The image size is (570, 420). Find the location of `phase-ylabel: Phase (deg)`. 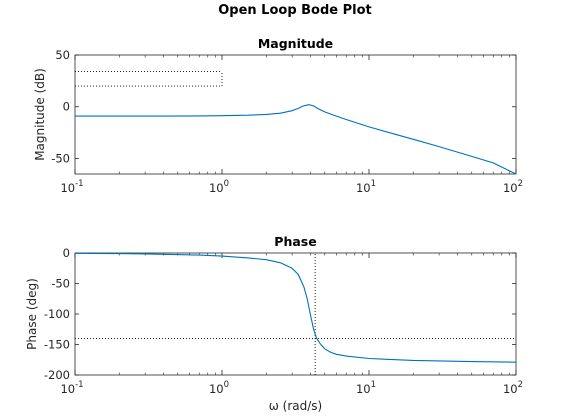

phase-ylabel: Phase (deg) is located at coordinates (32, 314).